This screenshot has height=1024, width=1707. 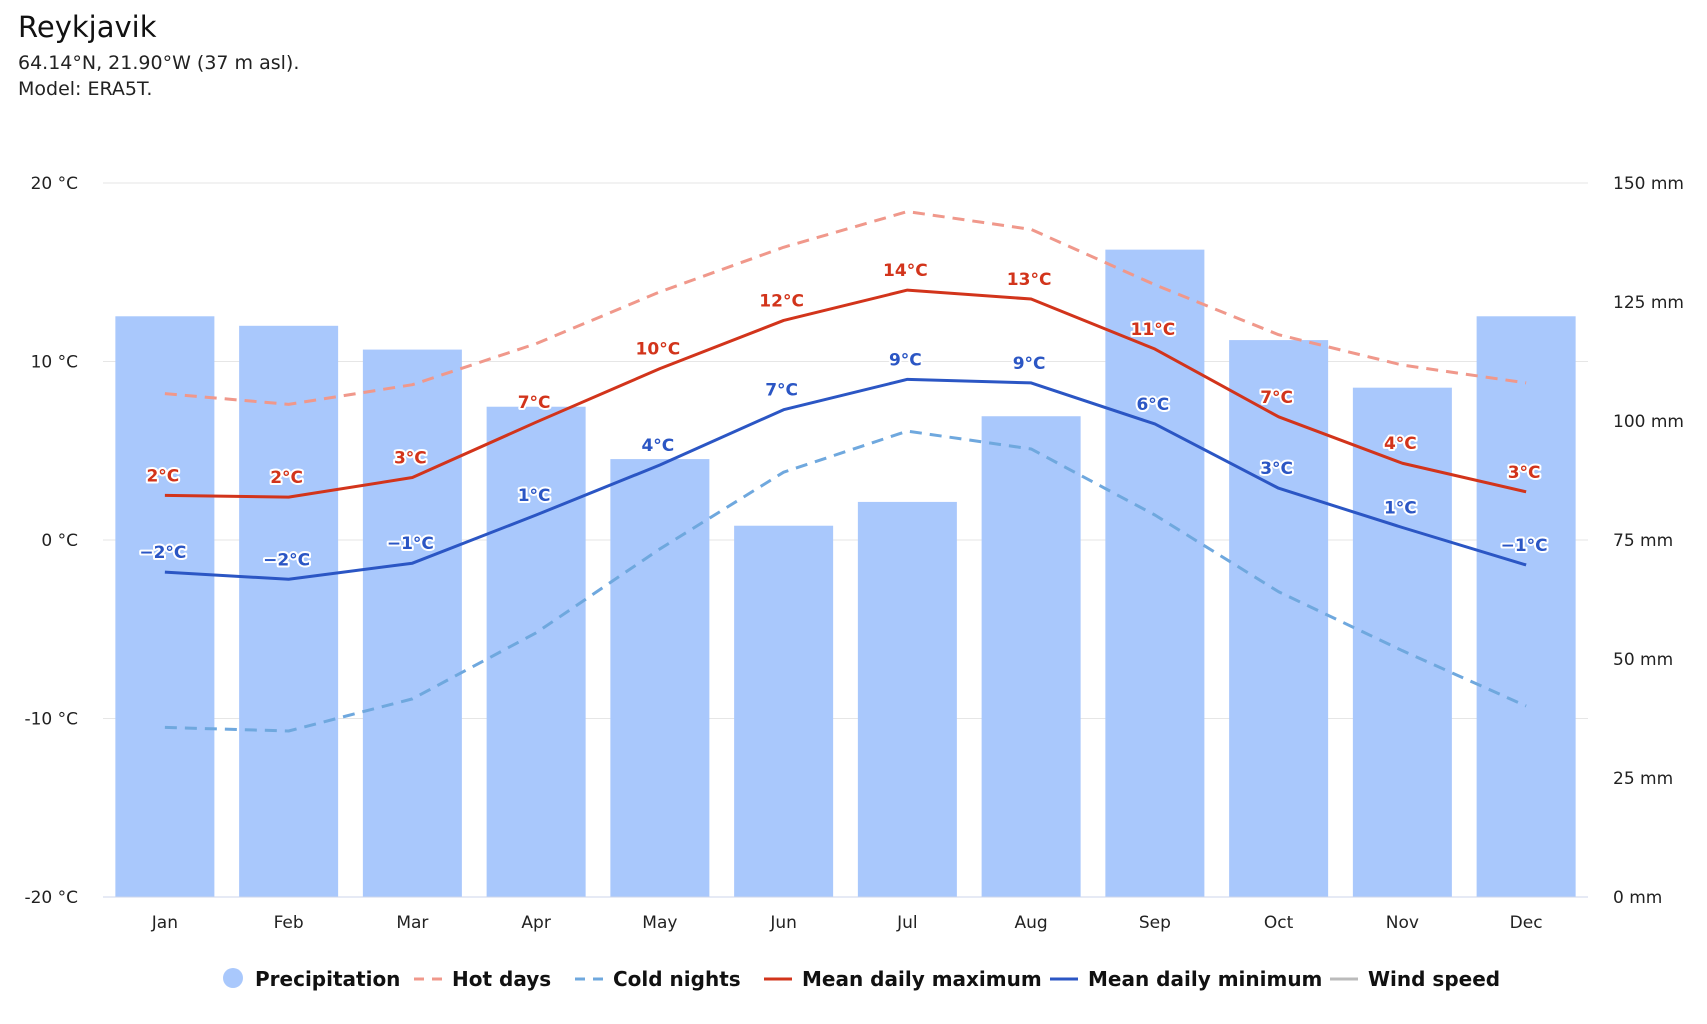 What do you see at coordinates (85, 89) in the screenshot?
I see `model-name: Model: ERA5T.` at bounding box center [85, 89].